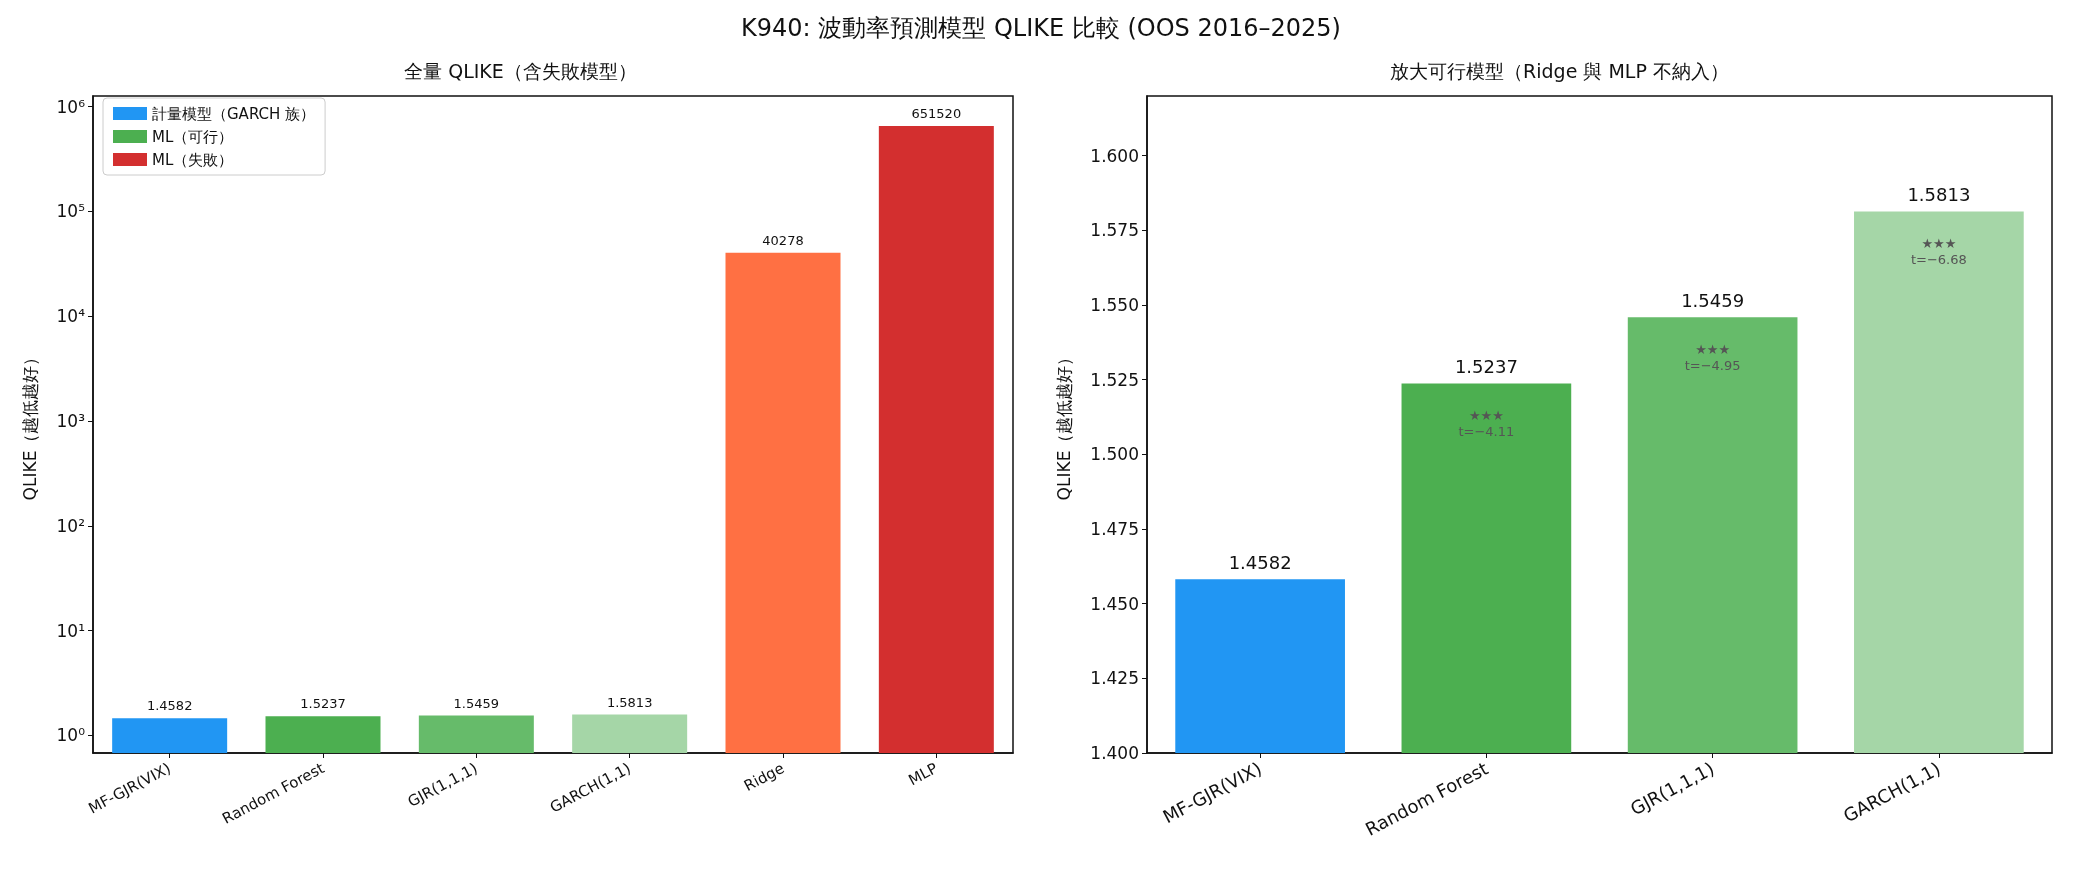 This screenshot has height=889, width=2082. I want to click on y-tick-label: 1.475, so click(1114, 529).